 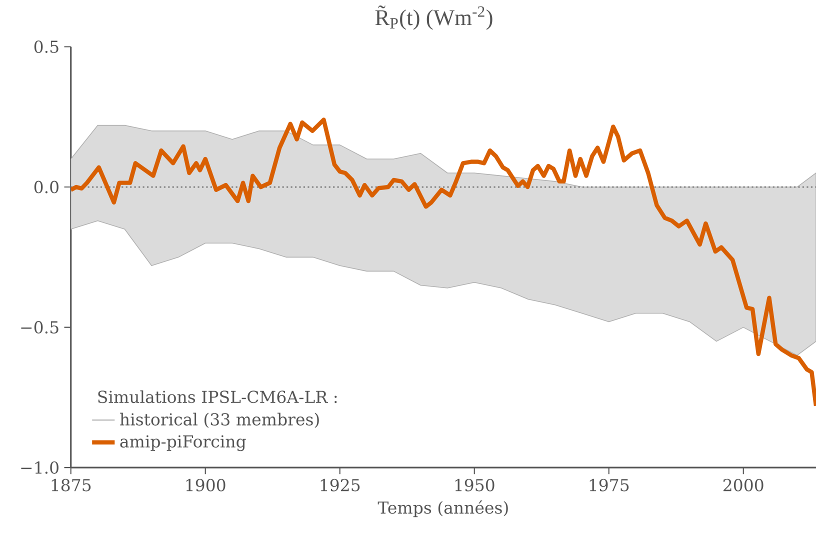 What do you see at coordinates (206, 485) in the screenshot?
I see `x-tick-label: 1900` at bounding box center [206, 485].